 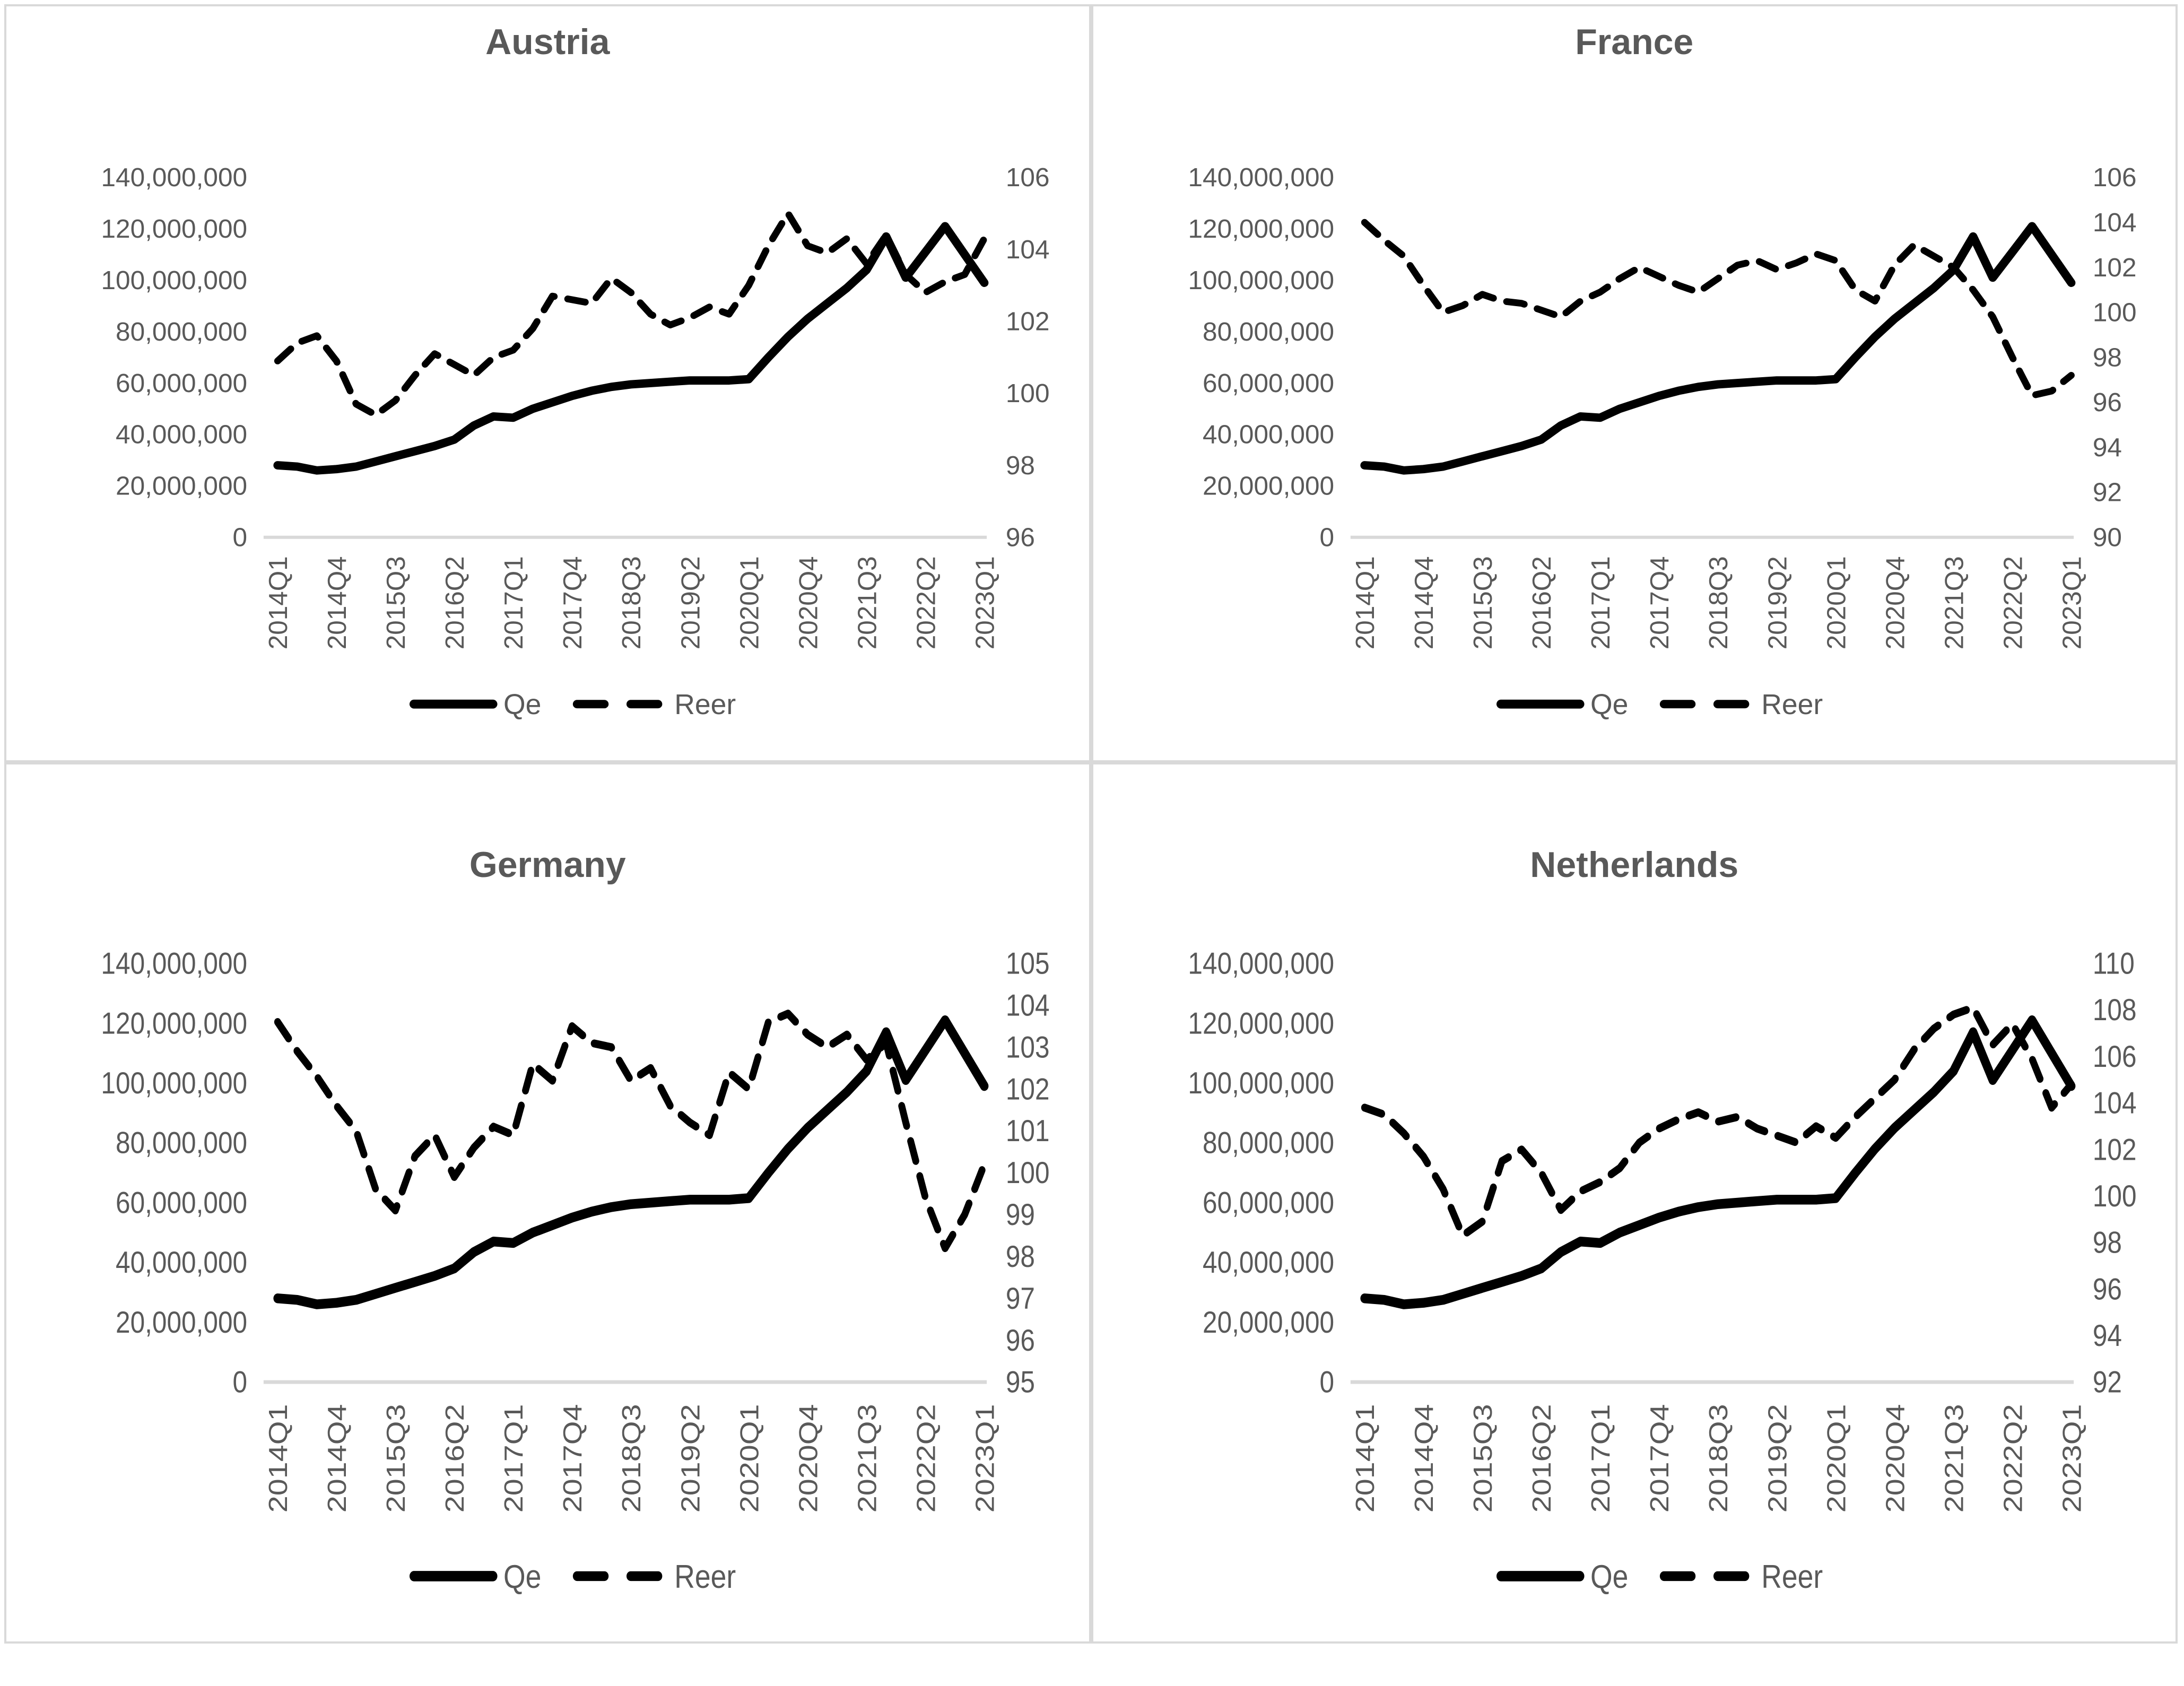 I want to click on right-axis-tick-label: 110, so click(x=2113, y=963).